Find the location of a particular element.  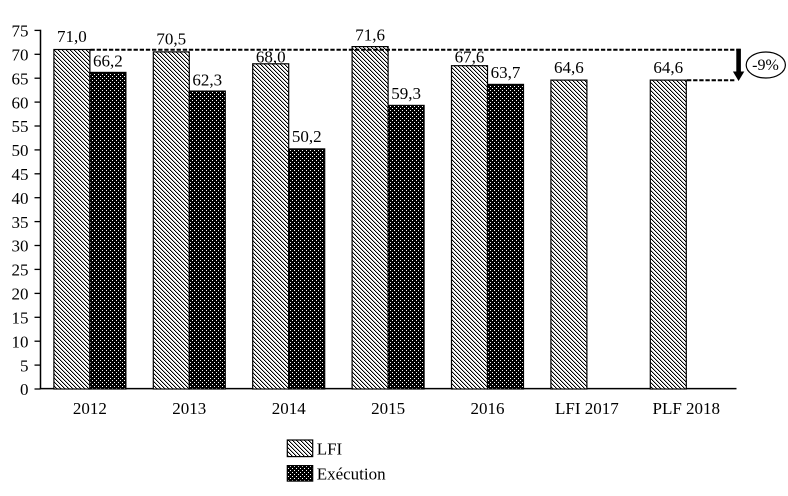

svg-text: 60 is located at coordinates (20, 102).